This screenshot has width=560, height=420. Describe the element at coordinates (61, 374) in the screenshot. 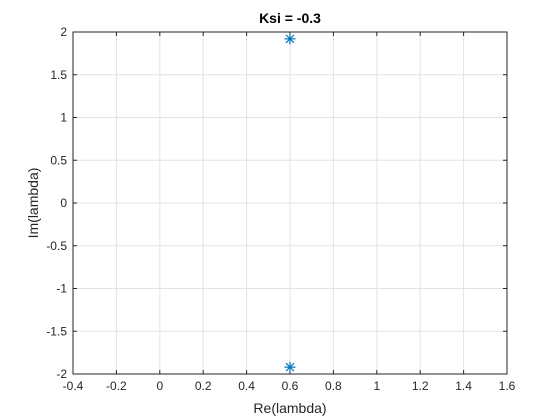

I see `y-tick-label: -2` at that location.